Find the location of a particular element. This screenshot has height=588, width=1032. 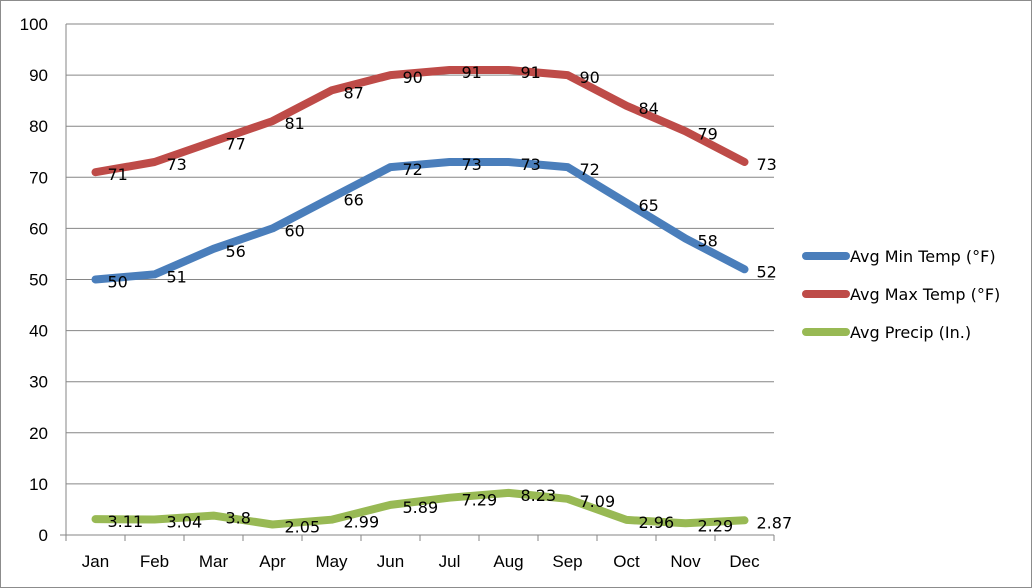

x-tick-label: Mar is located at coordinates (214, 561).